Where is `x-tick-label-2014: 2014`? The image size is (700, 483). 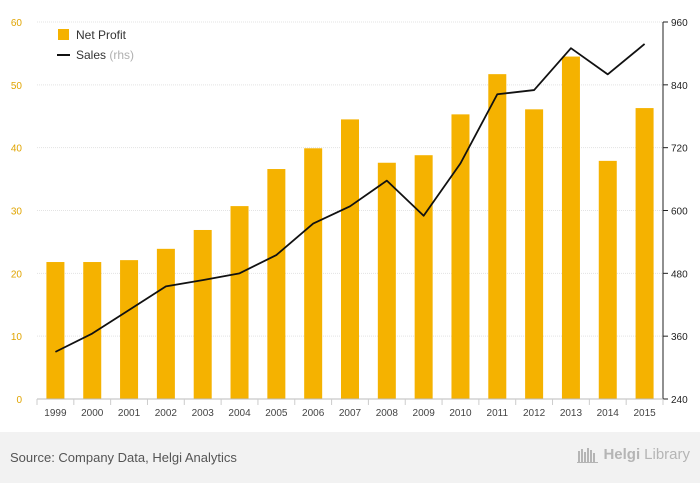 x-tick-label-2014: 2014 is located at coordinates (608, 413).